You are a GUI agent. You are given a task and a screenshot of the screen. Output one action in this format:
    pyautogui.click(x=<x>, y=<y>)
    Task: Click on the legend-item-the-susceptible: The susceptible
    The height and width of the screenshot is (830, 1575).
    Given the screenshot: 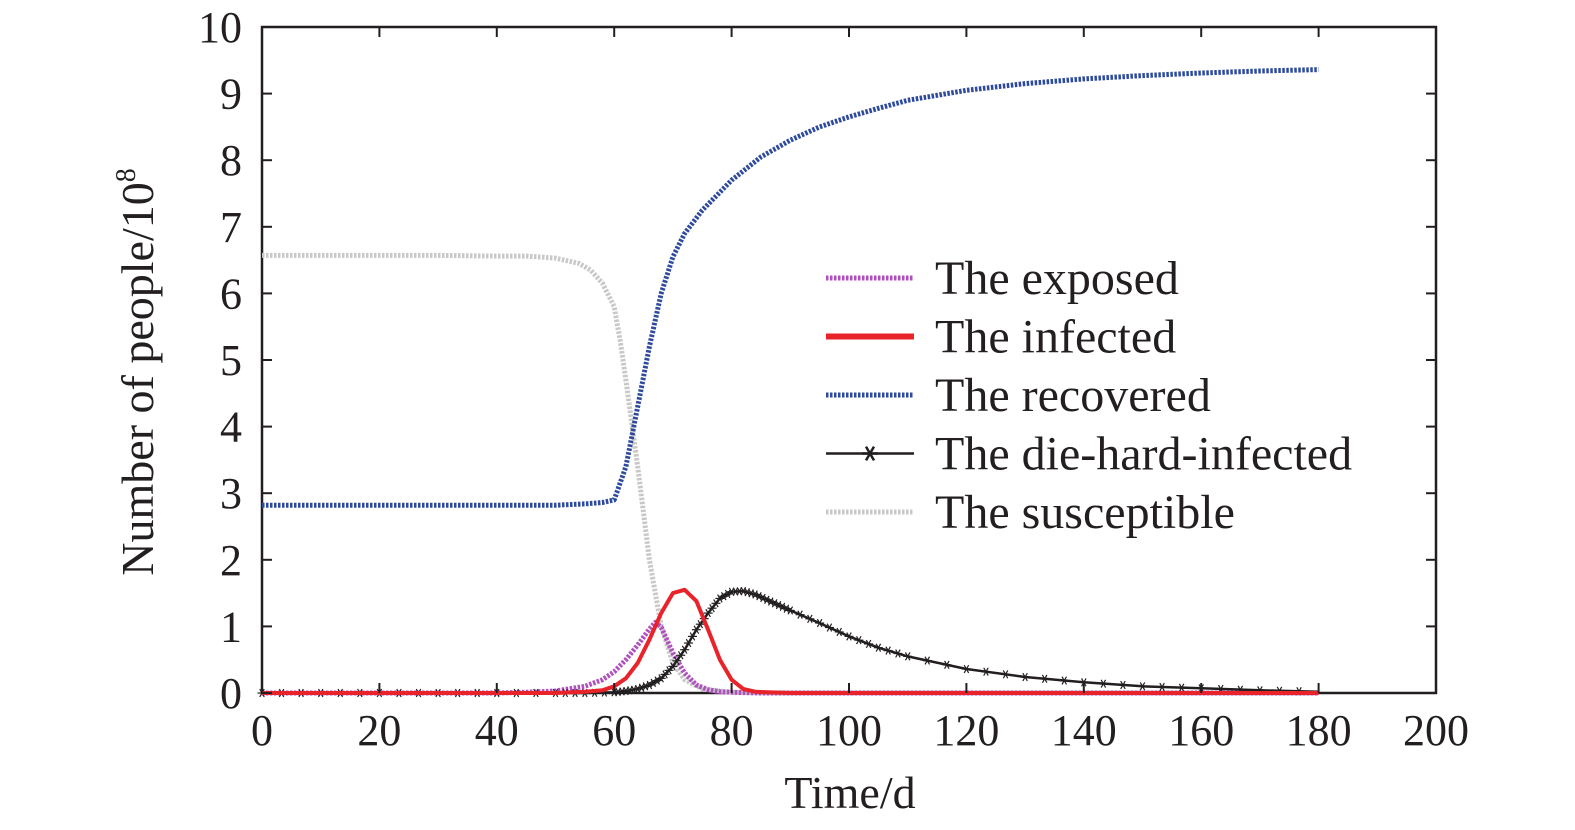 What is the action you would take?
    pyautogui.click(x=1030, y=512)
    